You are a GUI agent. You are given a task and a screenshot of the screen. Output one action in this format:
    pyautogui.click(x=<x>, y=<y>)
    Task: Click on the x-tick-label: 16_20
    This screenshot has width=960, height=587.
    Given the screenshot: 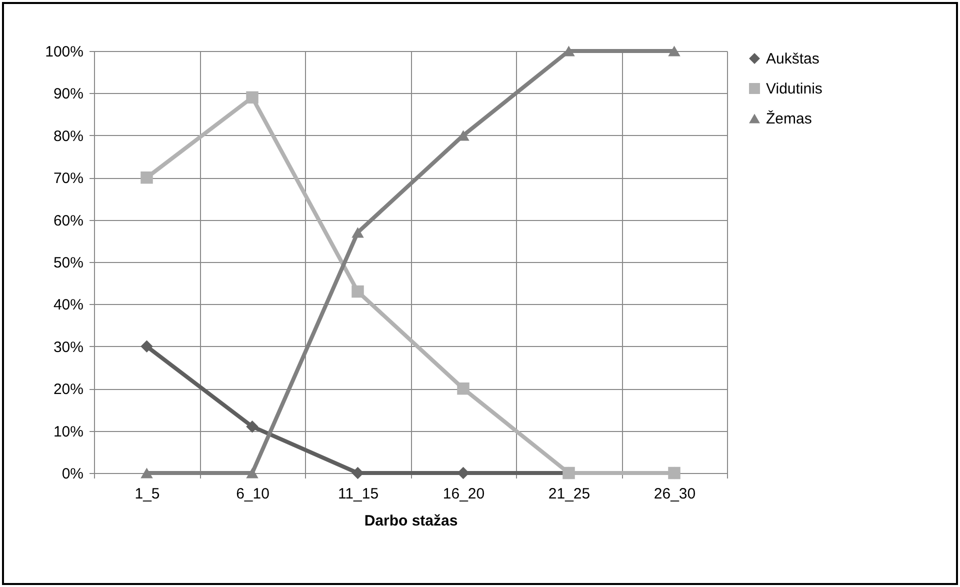 What is the action you would take?
    pyautogui.click(x=463, y=494)
    